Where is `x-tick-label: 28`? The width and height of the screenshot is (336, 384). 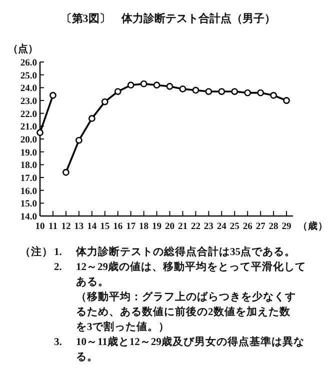
x-tick-label: 28 is located at coordinates (273, 227).